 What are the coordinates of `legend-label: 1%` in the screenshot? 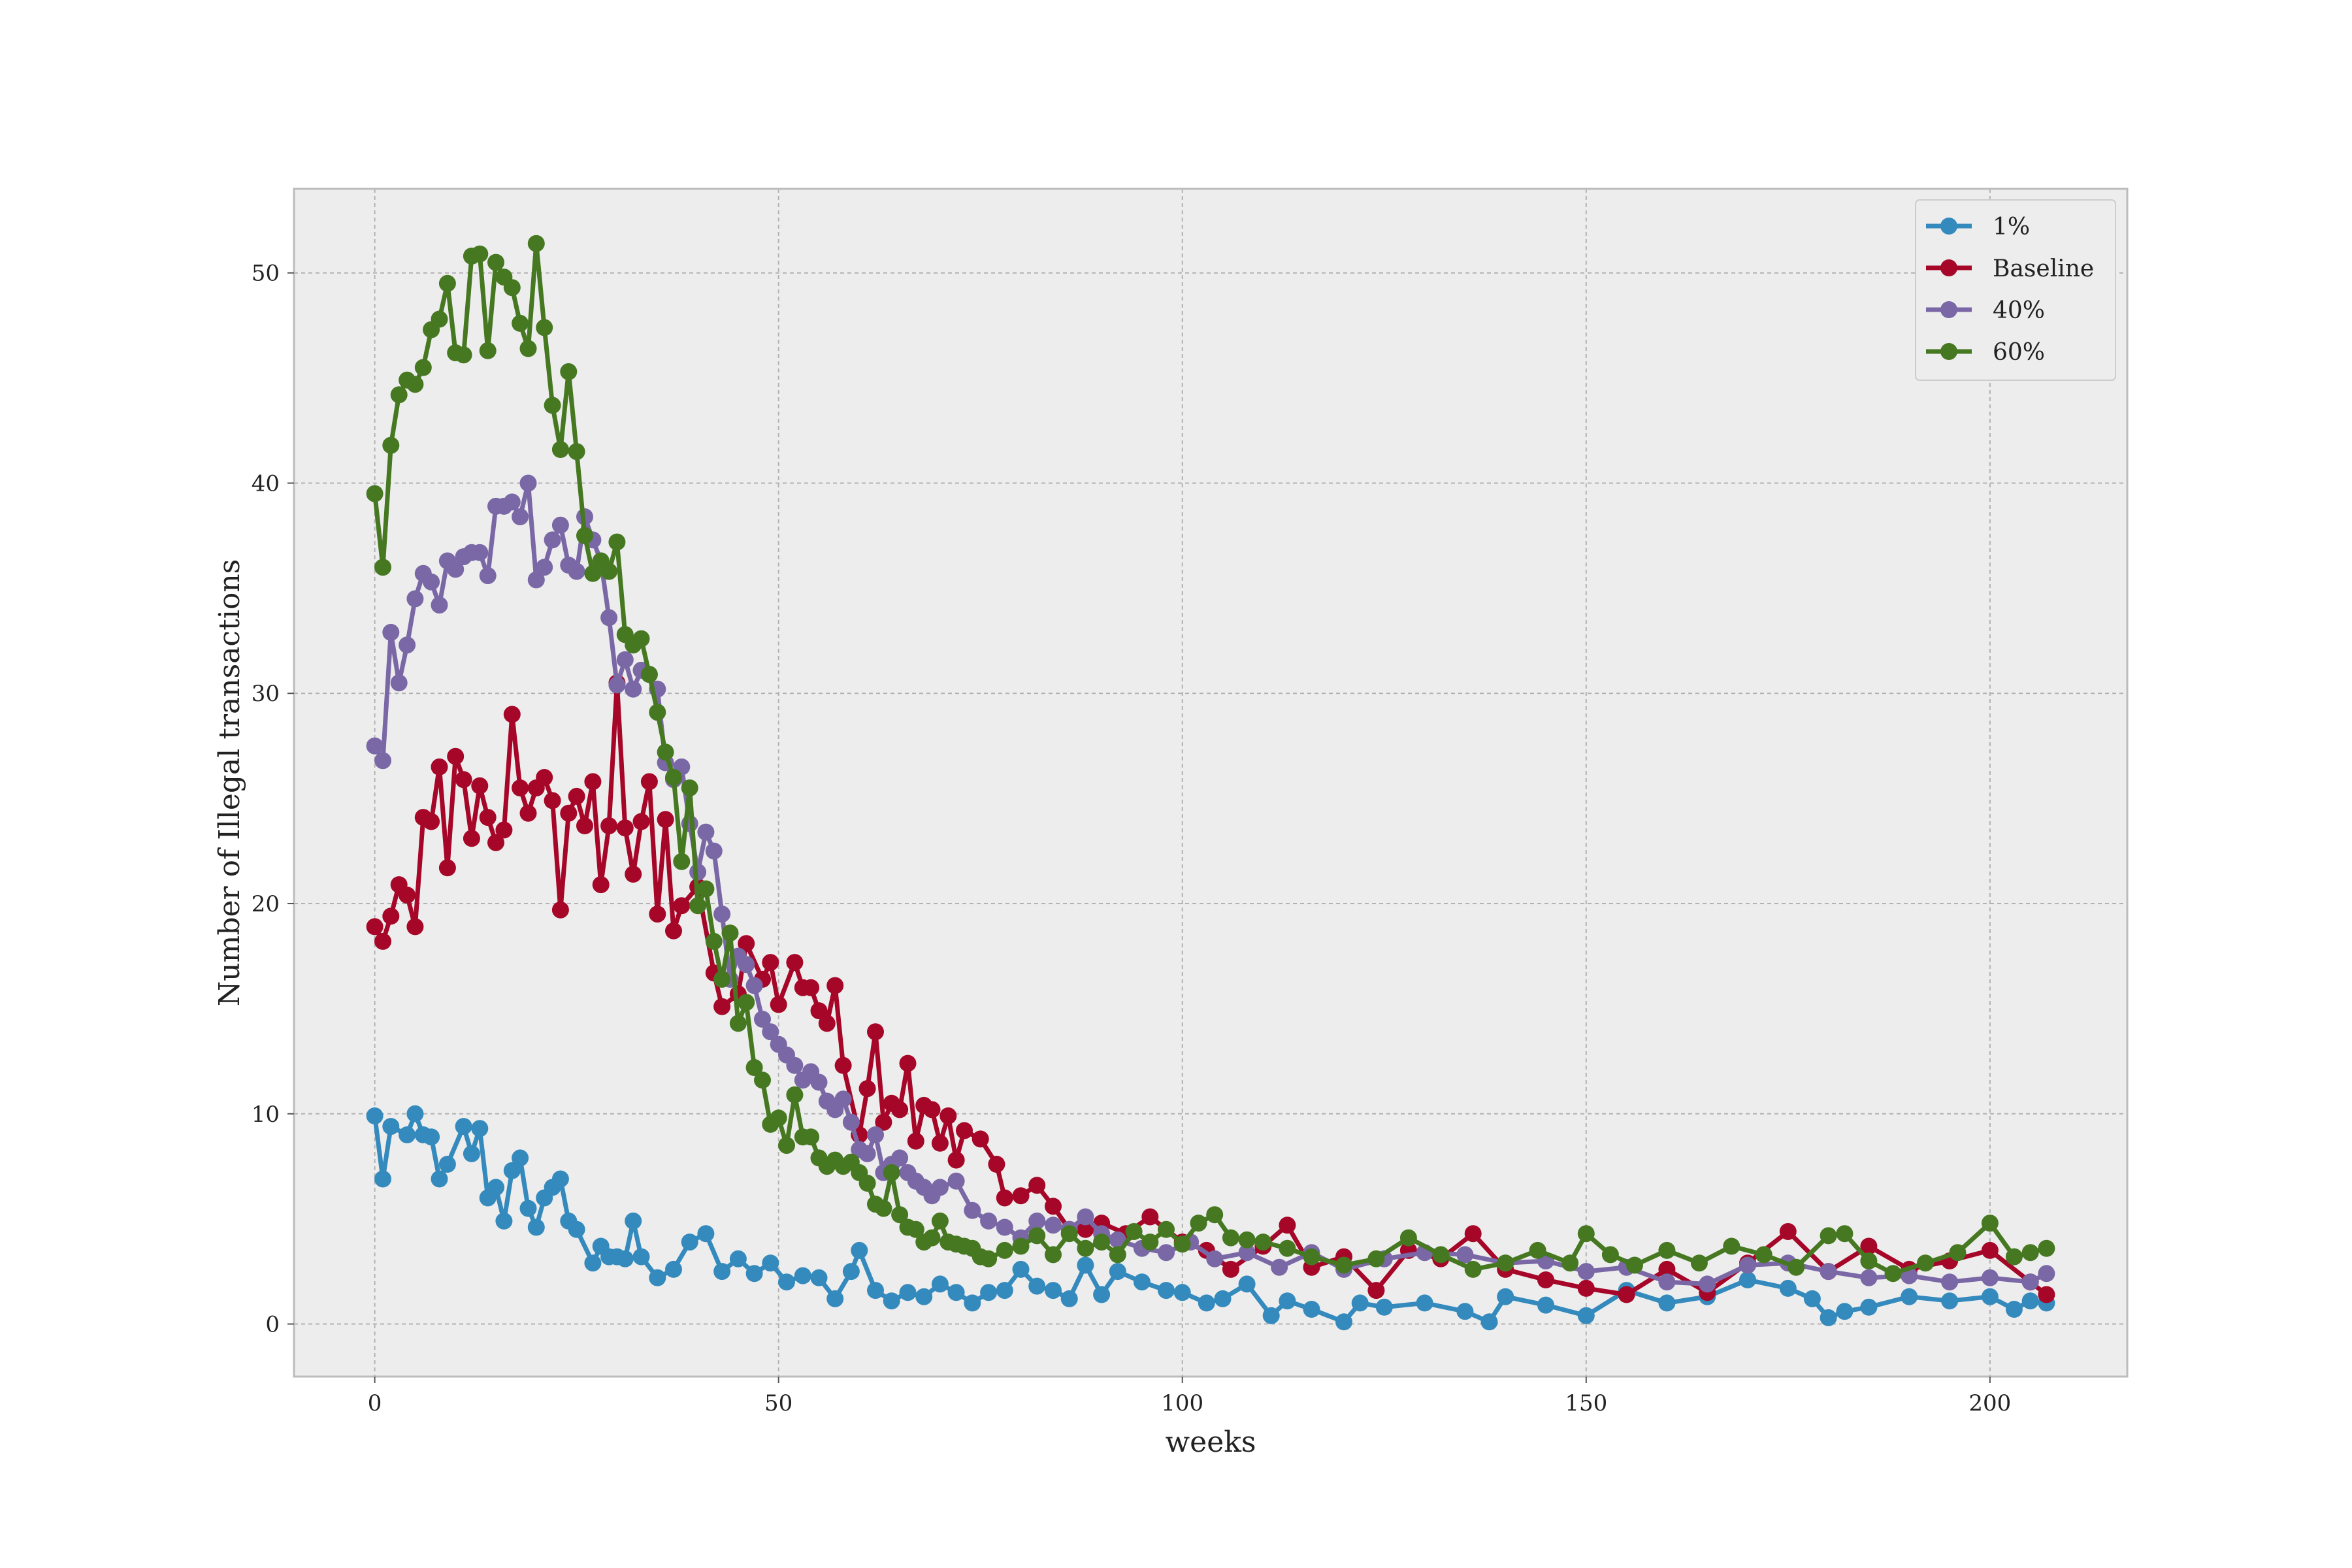 It's located at (2011, 227).